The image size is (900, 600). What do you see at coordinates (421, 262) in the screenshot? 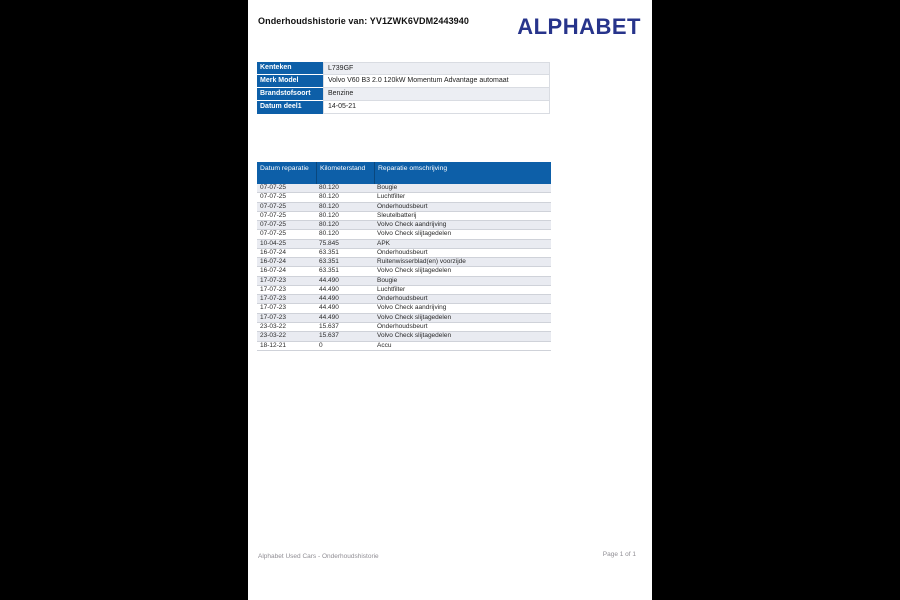
I see `cell-reparatie-omschrijving: Ruitenwisserblad(en) voorzijde` at bounding box center [421, 262].